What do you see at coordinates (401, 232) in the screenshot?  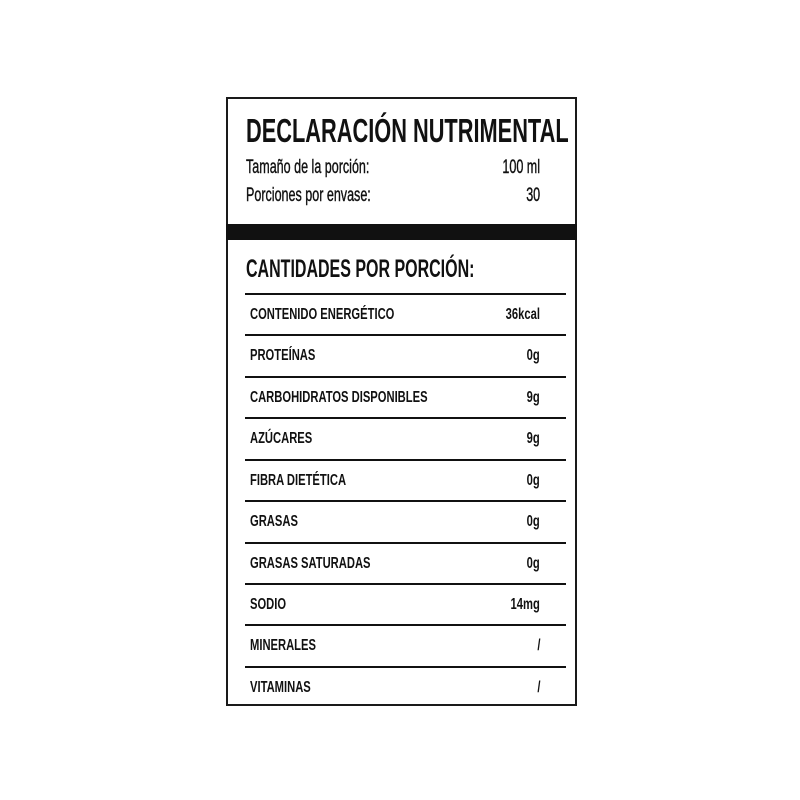 I see `divider-bar` at bounding box center [401, 232].